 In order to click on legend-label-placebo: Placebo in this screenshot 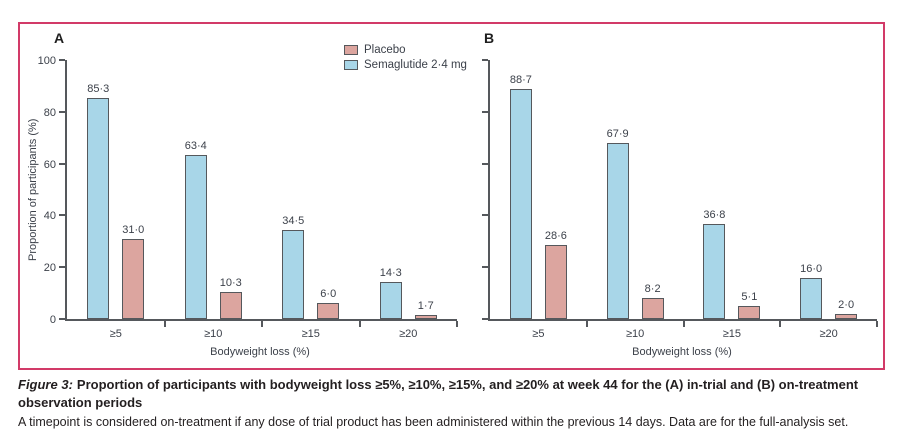, I will do `click(385, 50)`.